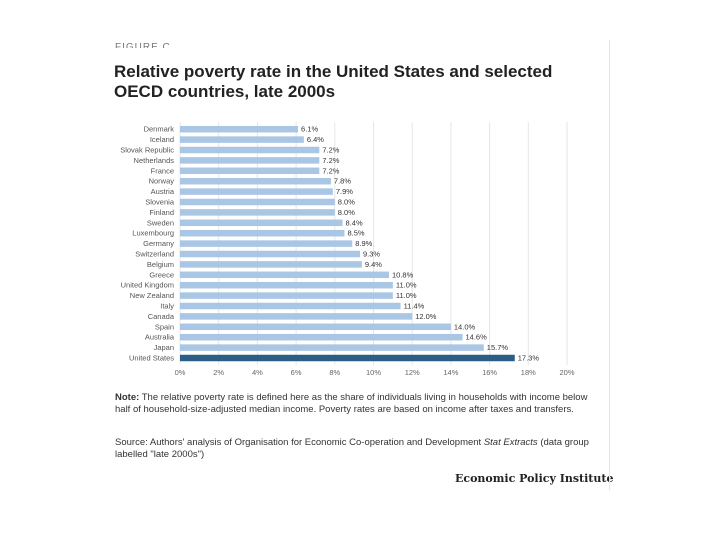 The height and width of the screenshot is (540, 720). Describe the element at coordinates (334, 372) in the screenshot. I see `x-tick-label: 8%` at that location.